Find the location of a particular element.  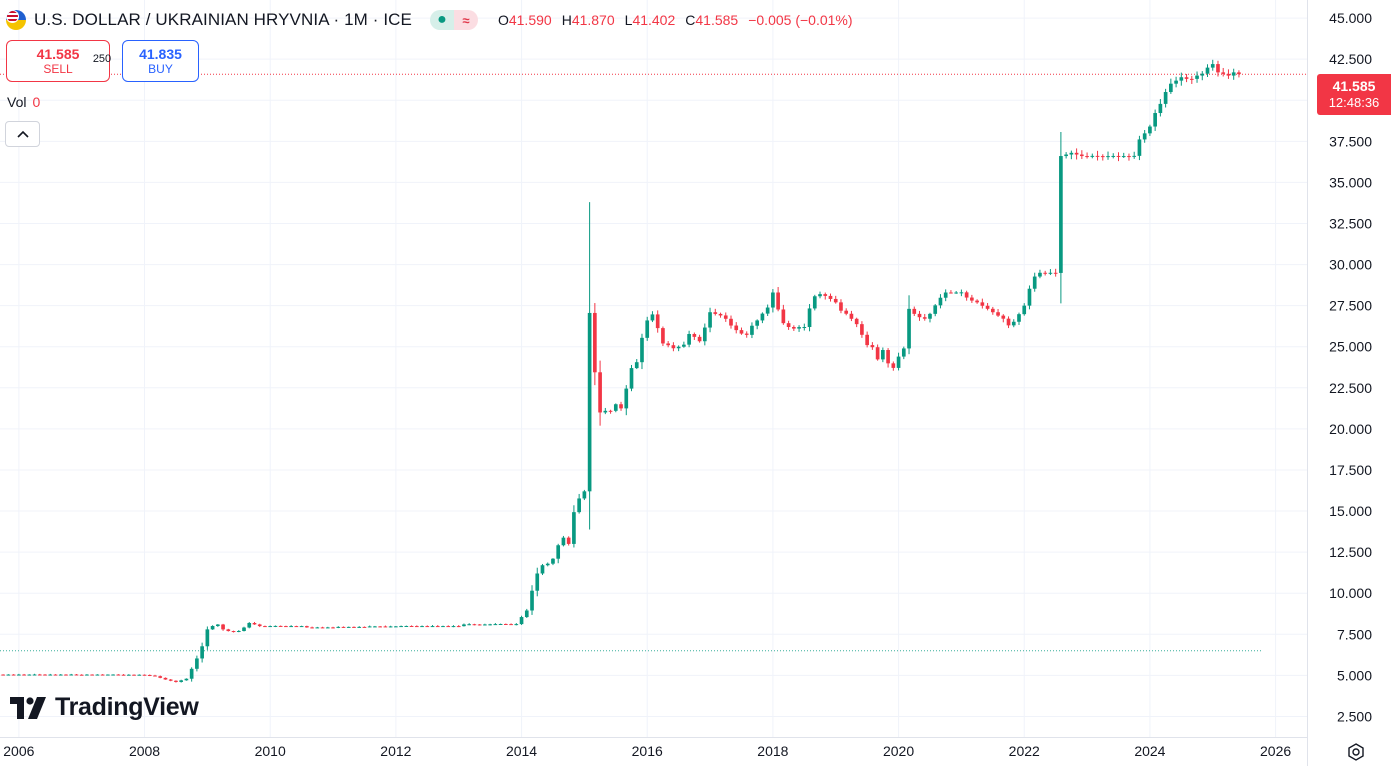

y-tick-label: 35.000 is located at coordinates (1350, 182).